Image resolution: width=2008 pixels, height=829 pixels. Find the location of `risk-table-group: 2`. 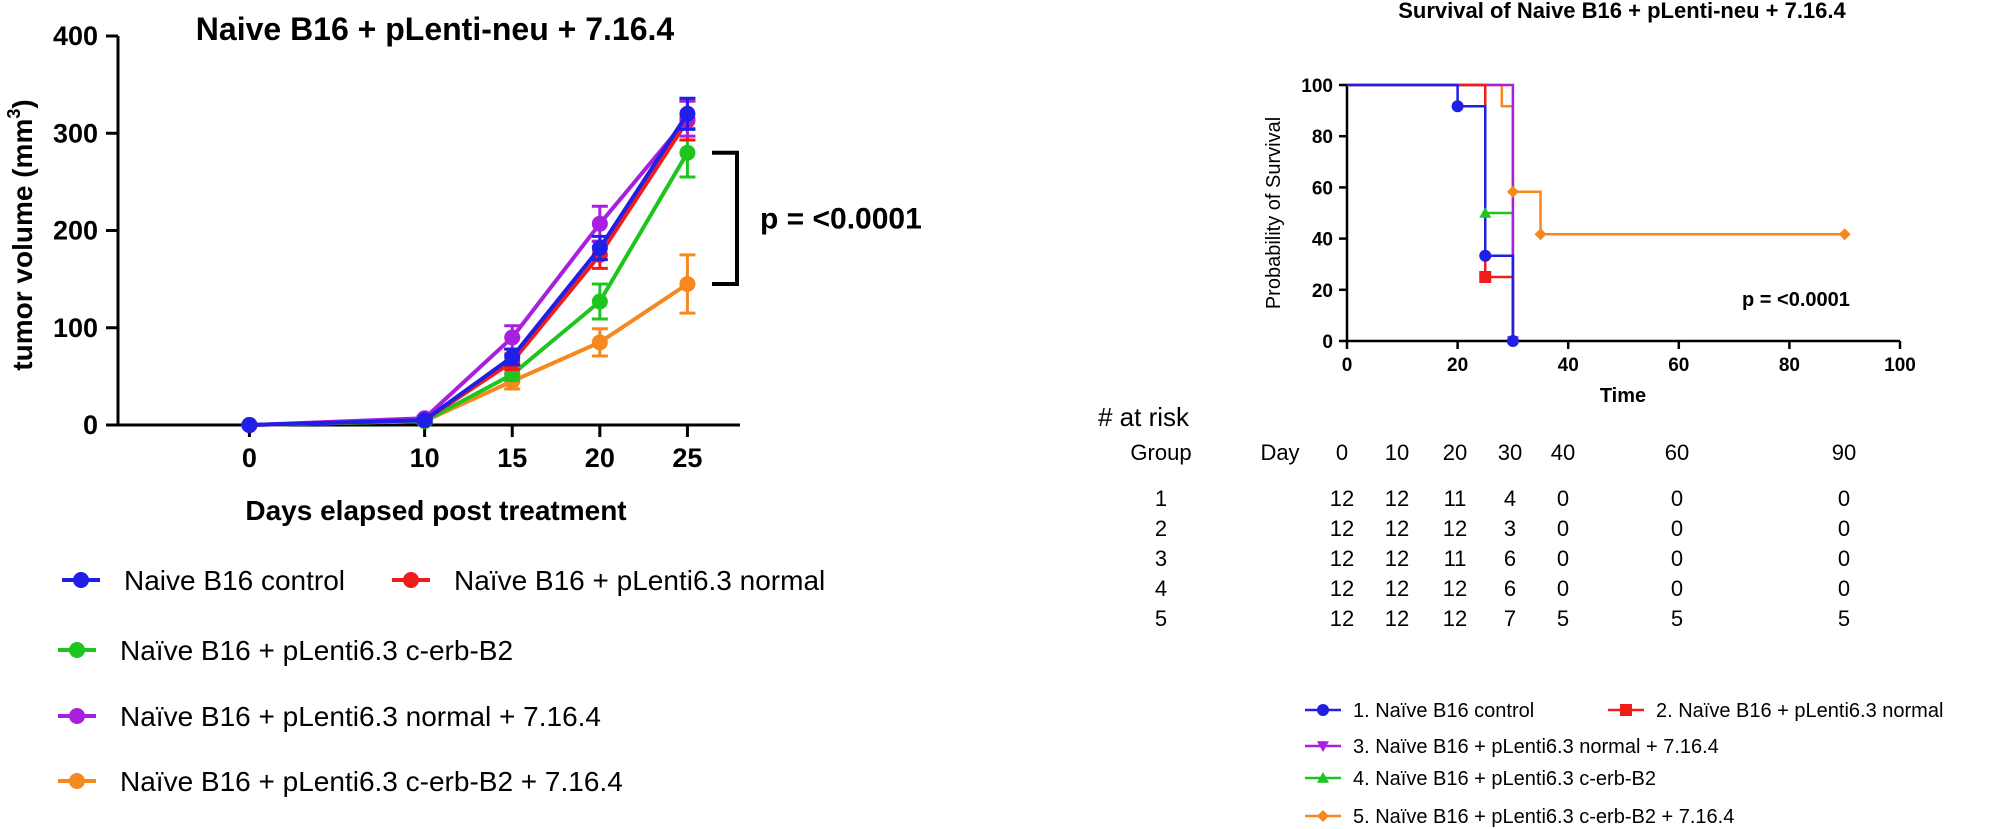

risk-table-group: 2 is located at coordinates (1161, 528).